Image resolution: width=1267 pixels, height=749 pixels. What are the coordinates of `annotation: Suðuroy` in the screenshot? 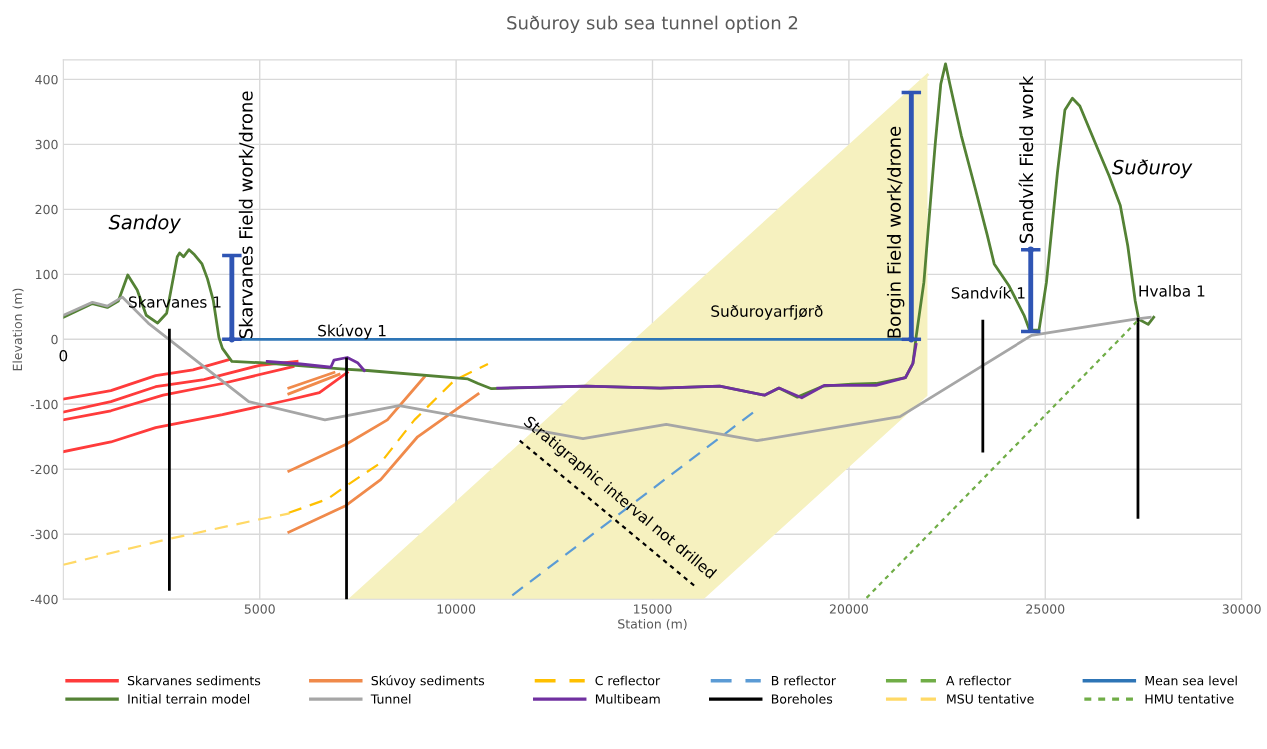 It's located at (1152, 169).